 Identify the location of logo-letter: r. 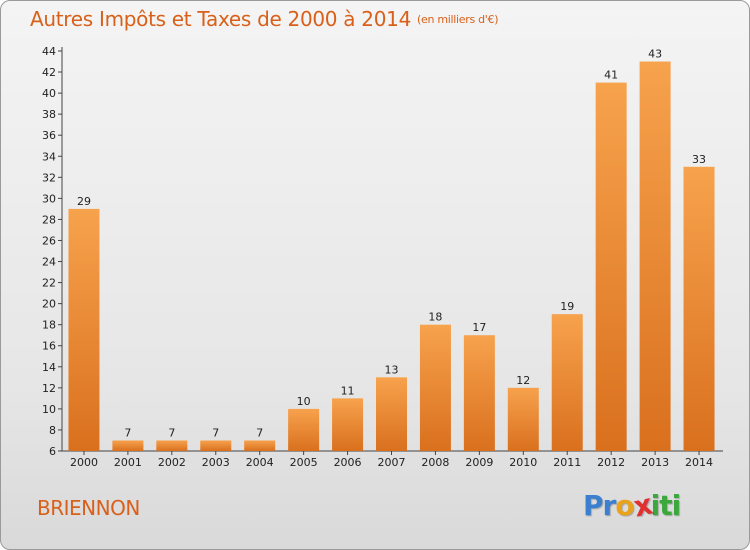
(609, 505).